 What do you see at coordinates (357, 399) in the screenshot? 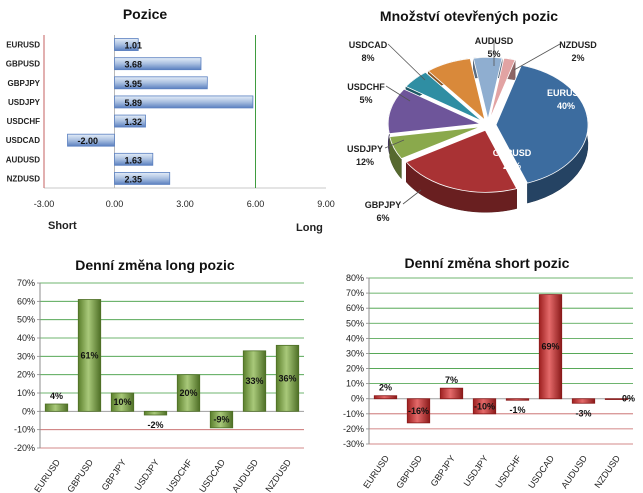
I see `y-tick-label: 0%` at bounding box center [357, 399].